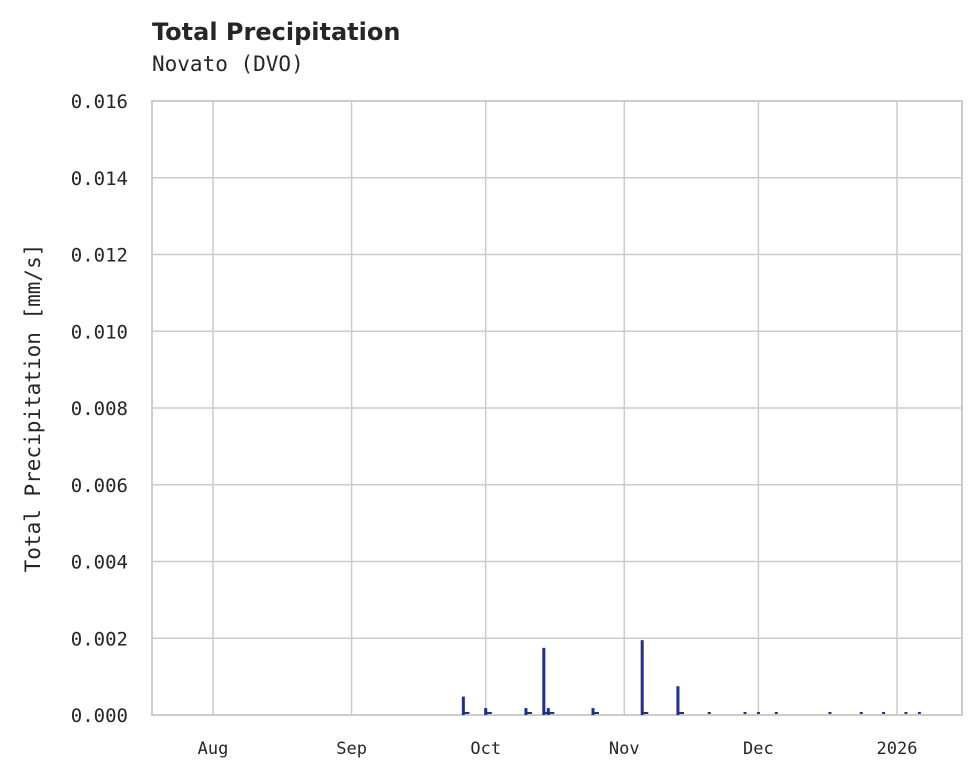 This screenshot has width=980, height=780. I want to click on precipitation-series, so click(691, 677).